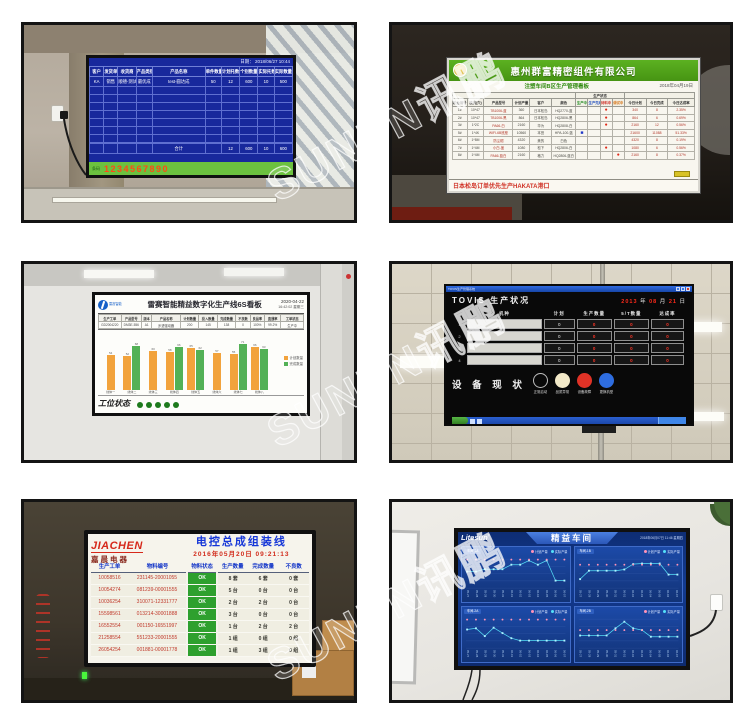 This screenshot has width=750, height=714. I want to click on table-cell: 1#, so click(460, 110).